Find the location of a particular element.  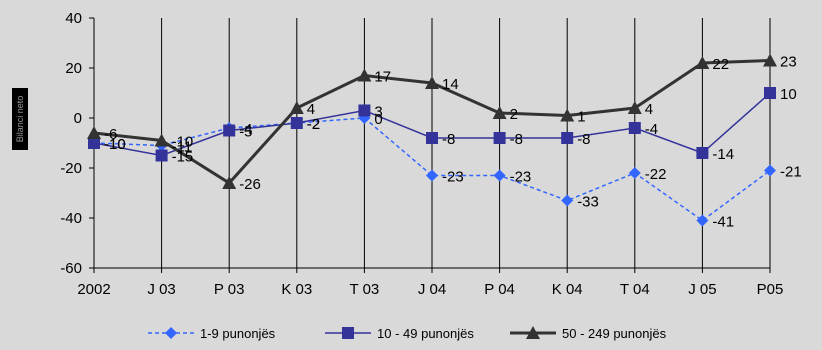

y-tick-label: -40 is located at coordinates (71, 218).